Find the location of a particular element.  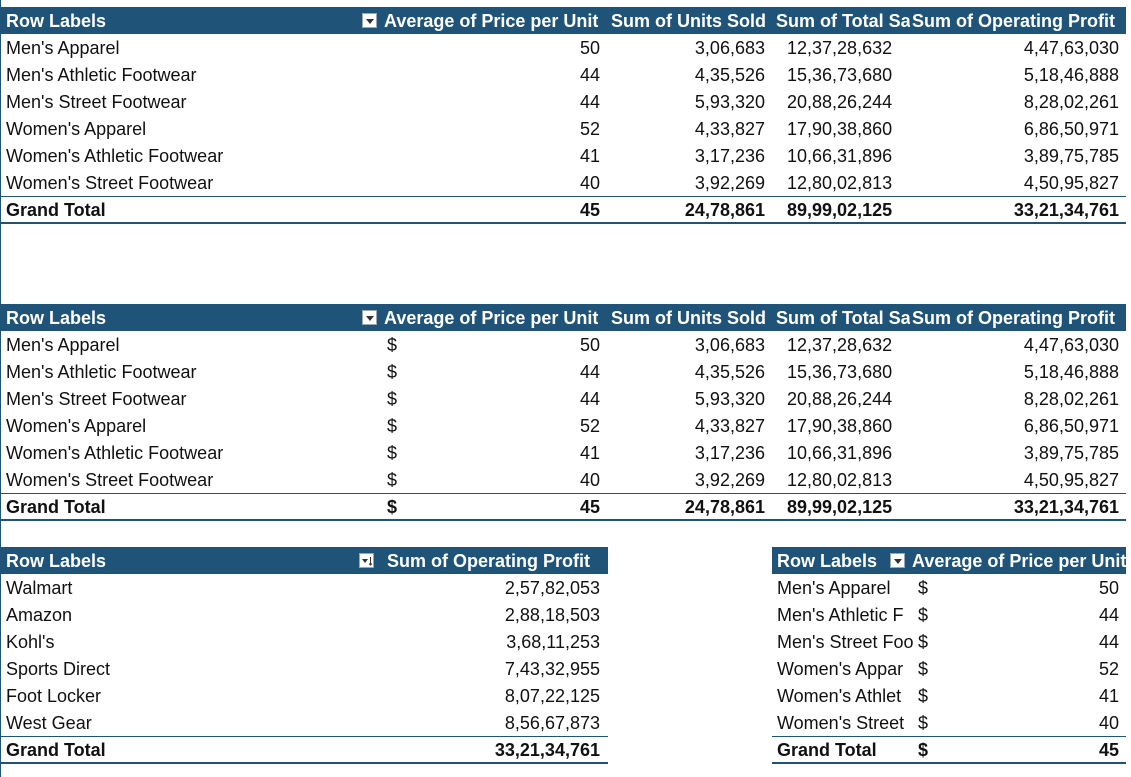

retailer-label: Foot Locker is located at coordinates (54, 696).